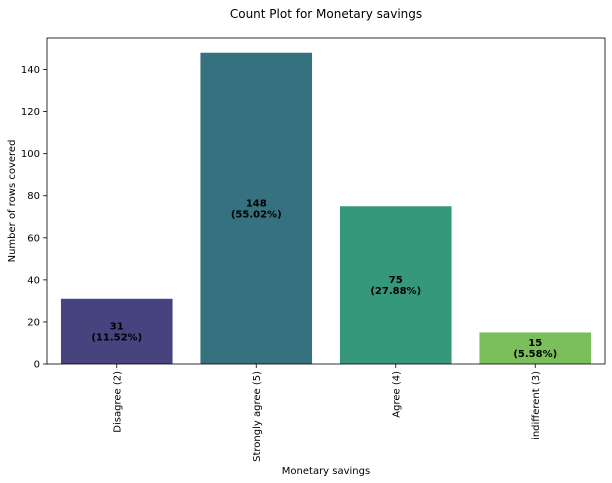 The width and height of the screenshot is (612, 483). What do you see at coordinates (37, 365) in the screenshot?
I see `y-tick-label: 0` at bounding box center [37, 365].